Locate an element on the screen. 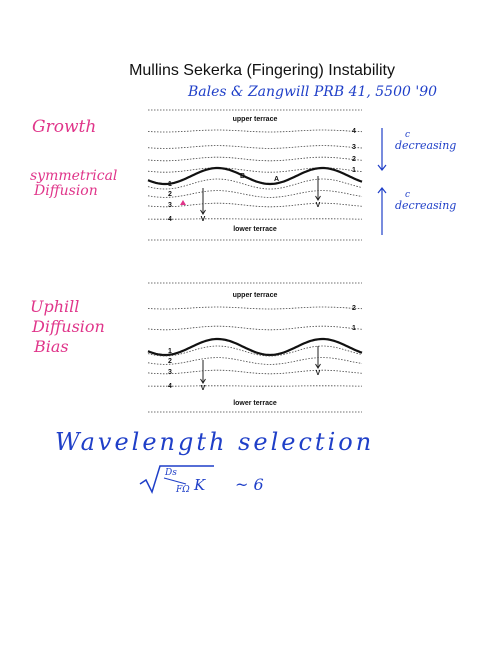 This screenshot has width=499, height=645. numerator: Ds is located at coordinates (170, 473).